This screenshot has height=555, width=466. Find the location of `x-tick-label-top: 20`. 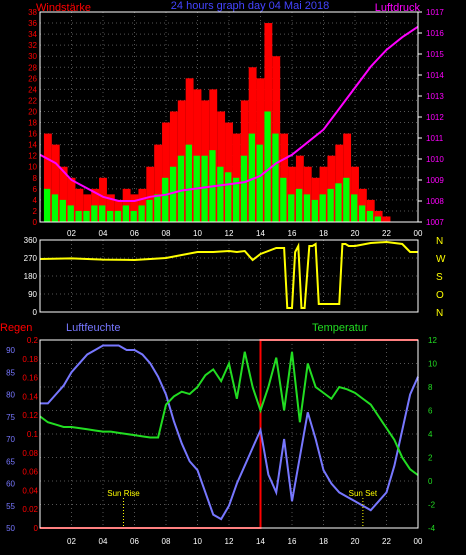

x-tick-label-top: 20 is located at coordinates (355, 233).